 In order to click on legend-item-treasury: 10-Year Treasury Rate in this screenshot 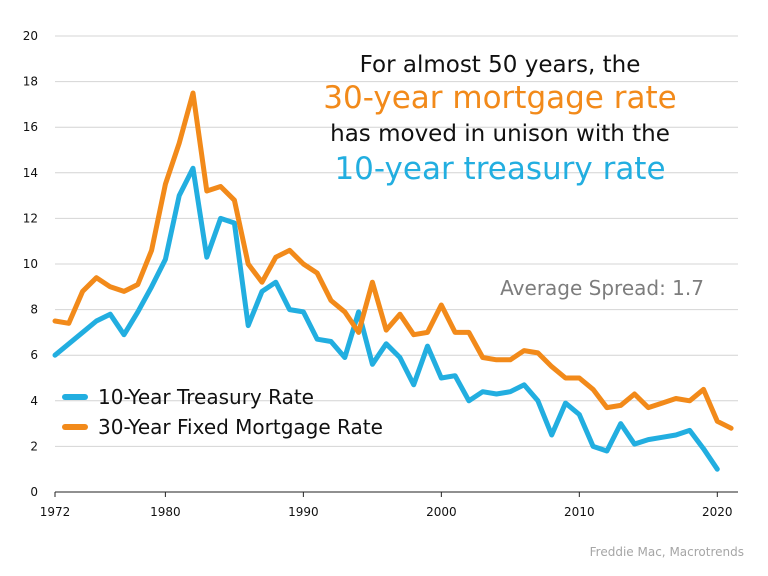, I will do `click(222, 397)`.